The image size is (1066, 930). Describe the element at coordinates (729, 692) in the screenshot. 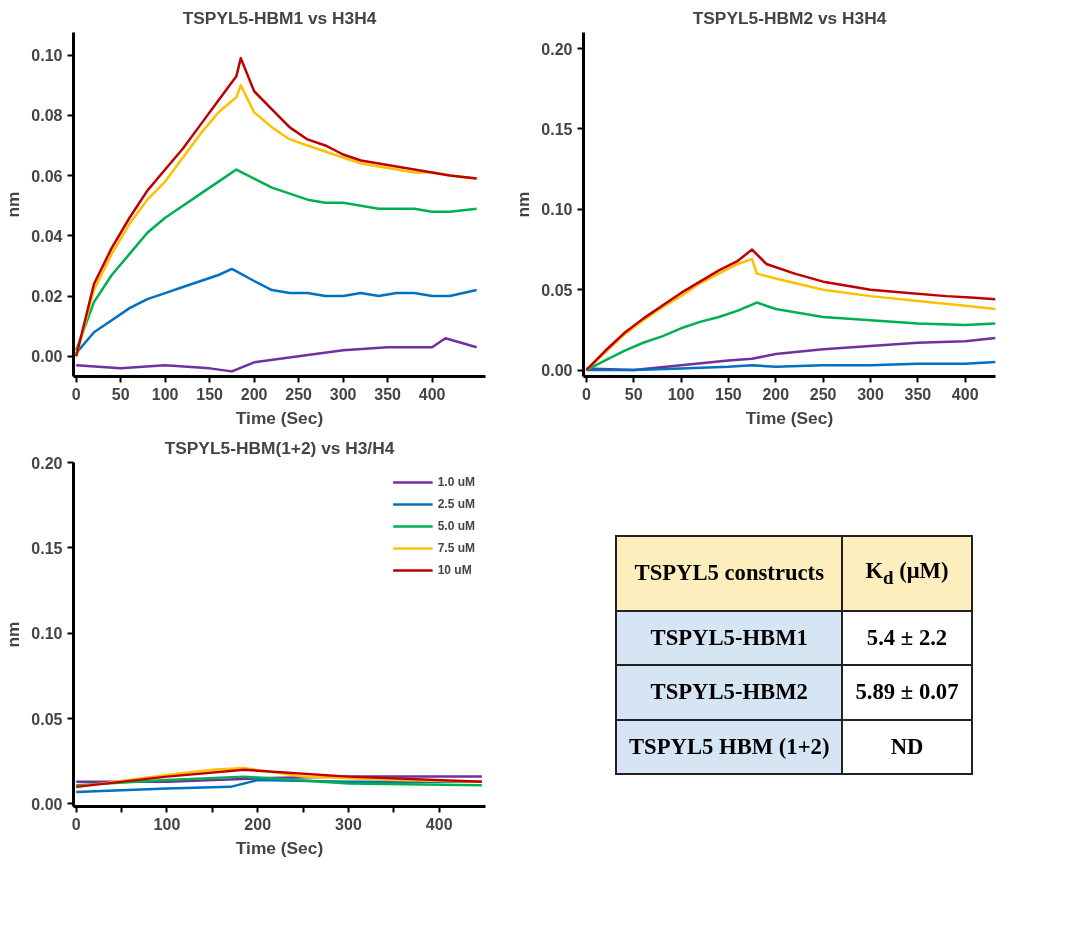

I see `text: TSPYL5-HBM2` at that location.